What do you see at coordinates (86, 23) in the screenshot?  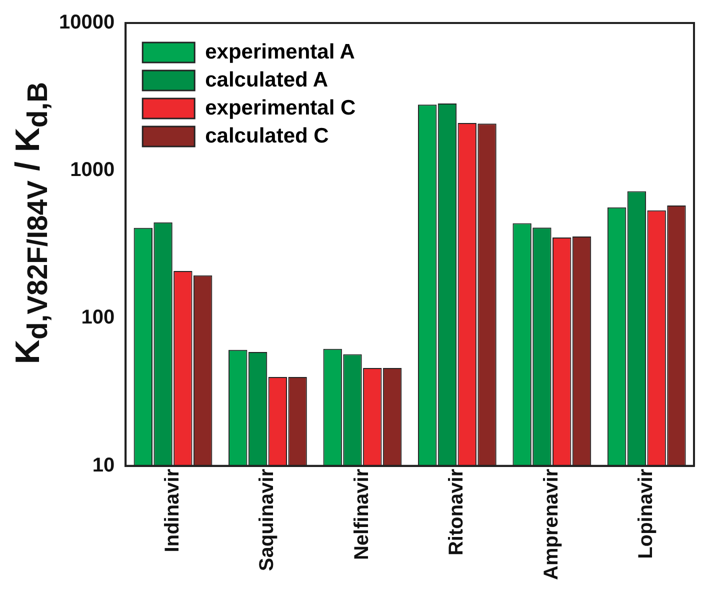 I see `y-tick-label: 10000` at bounding box center [86, 23].